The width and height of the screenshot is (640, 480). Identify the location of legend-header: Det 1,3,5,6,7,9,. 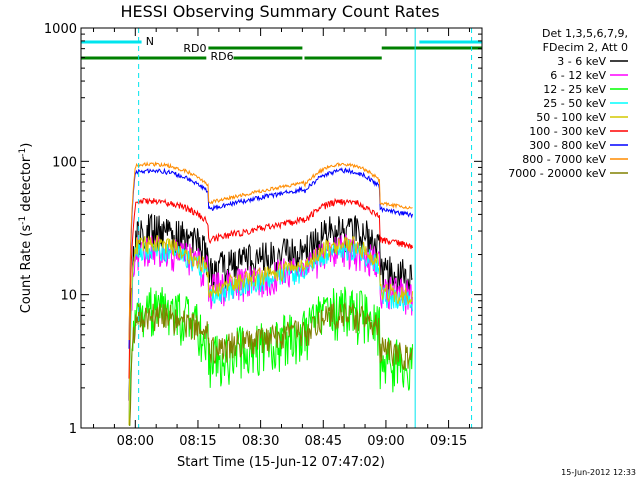
(585, 33).